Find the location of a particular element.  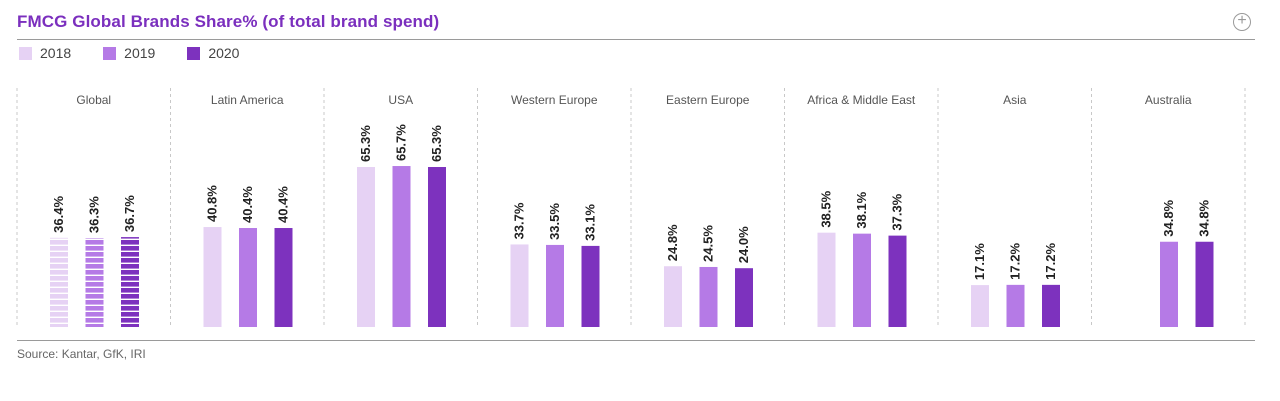

bar-africa-and-middle-east-2018 is located at coordinates (826, 279).